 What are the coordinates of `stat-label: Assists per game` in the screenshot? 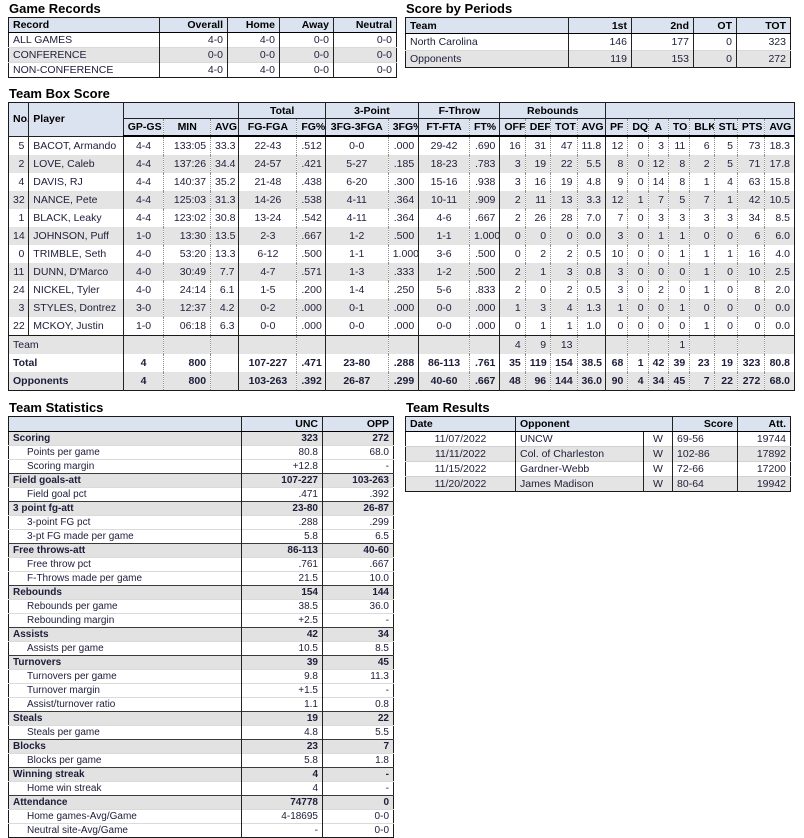 It's located at (125, 648).